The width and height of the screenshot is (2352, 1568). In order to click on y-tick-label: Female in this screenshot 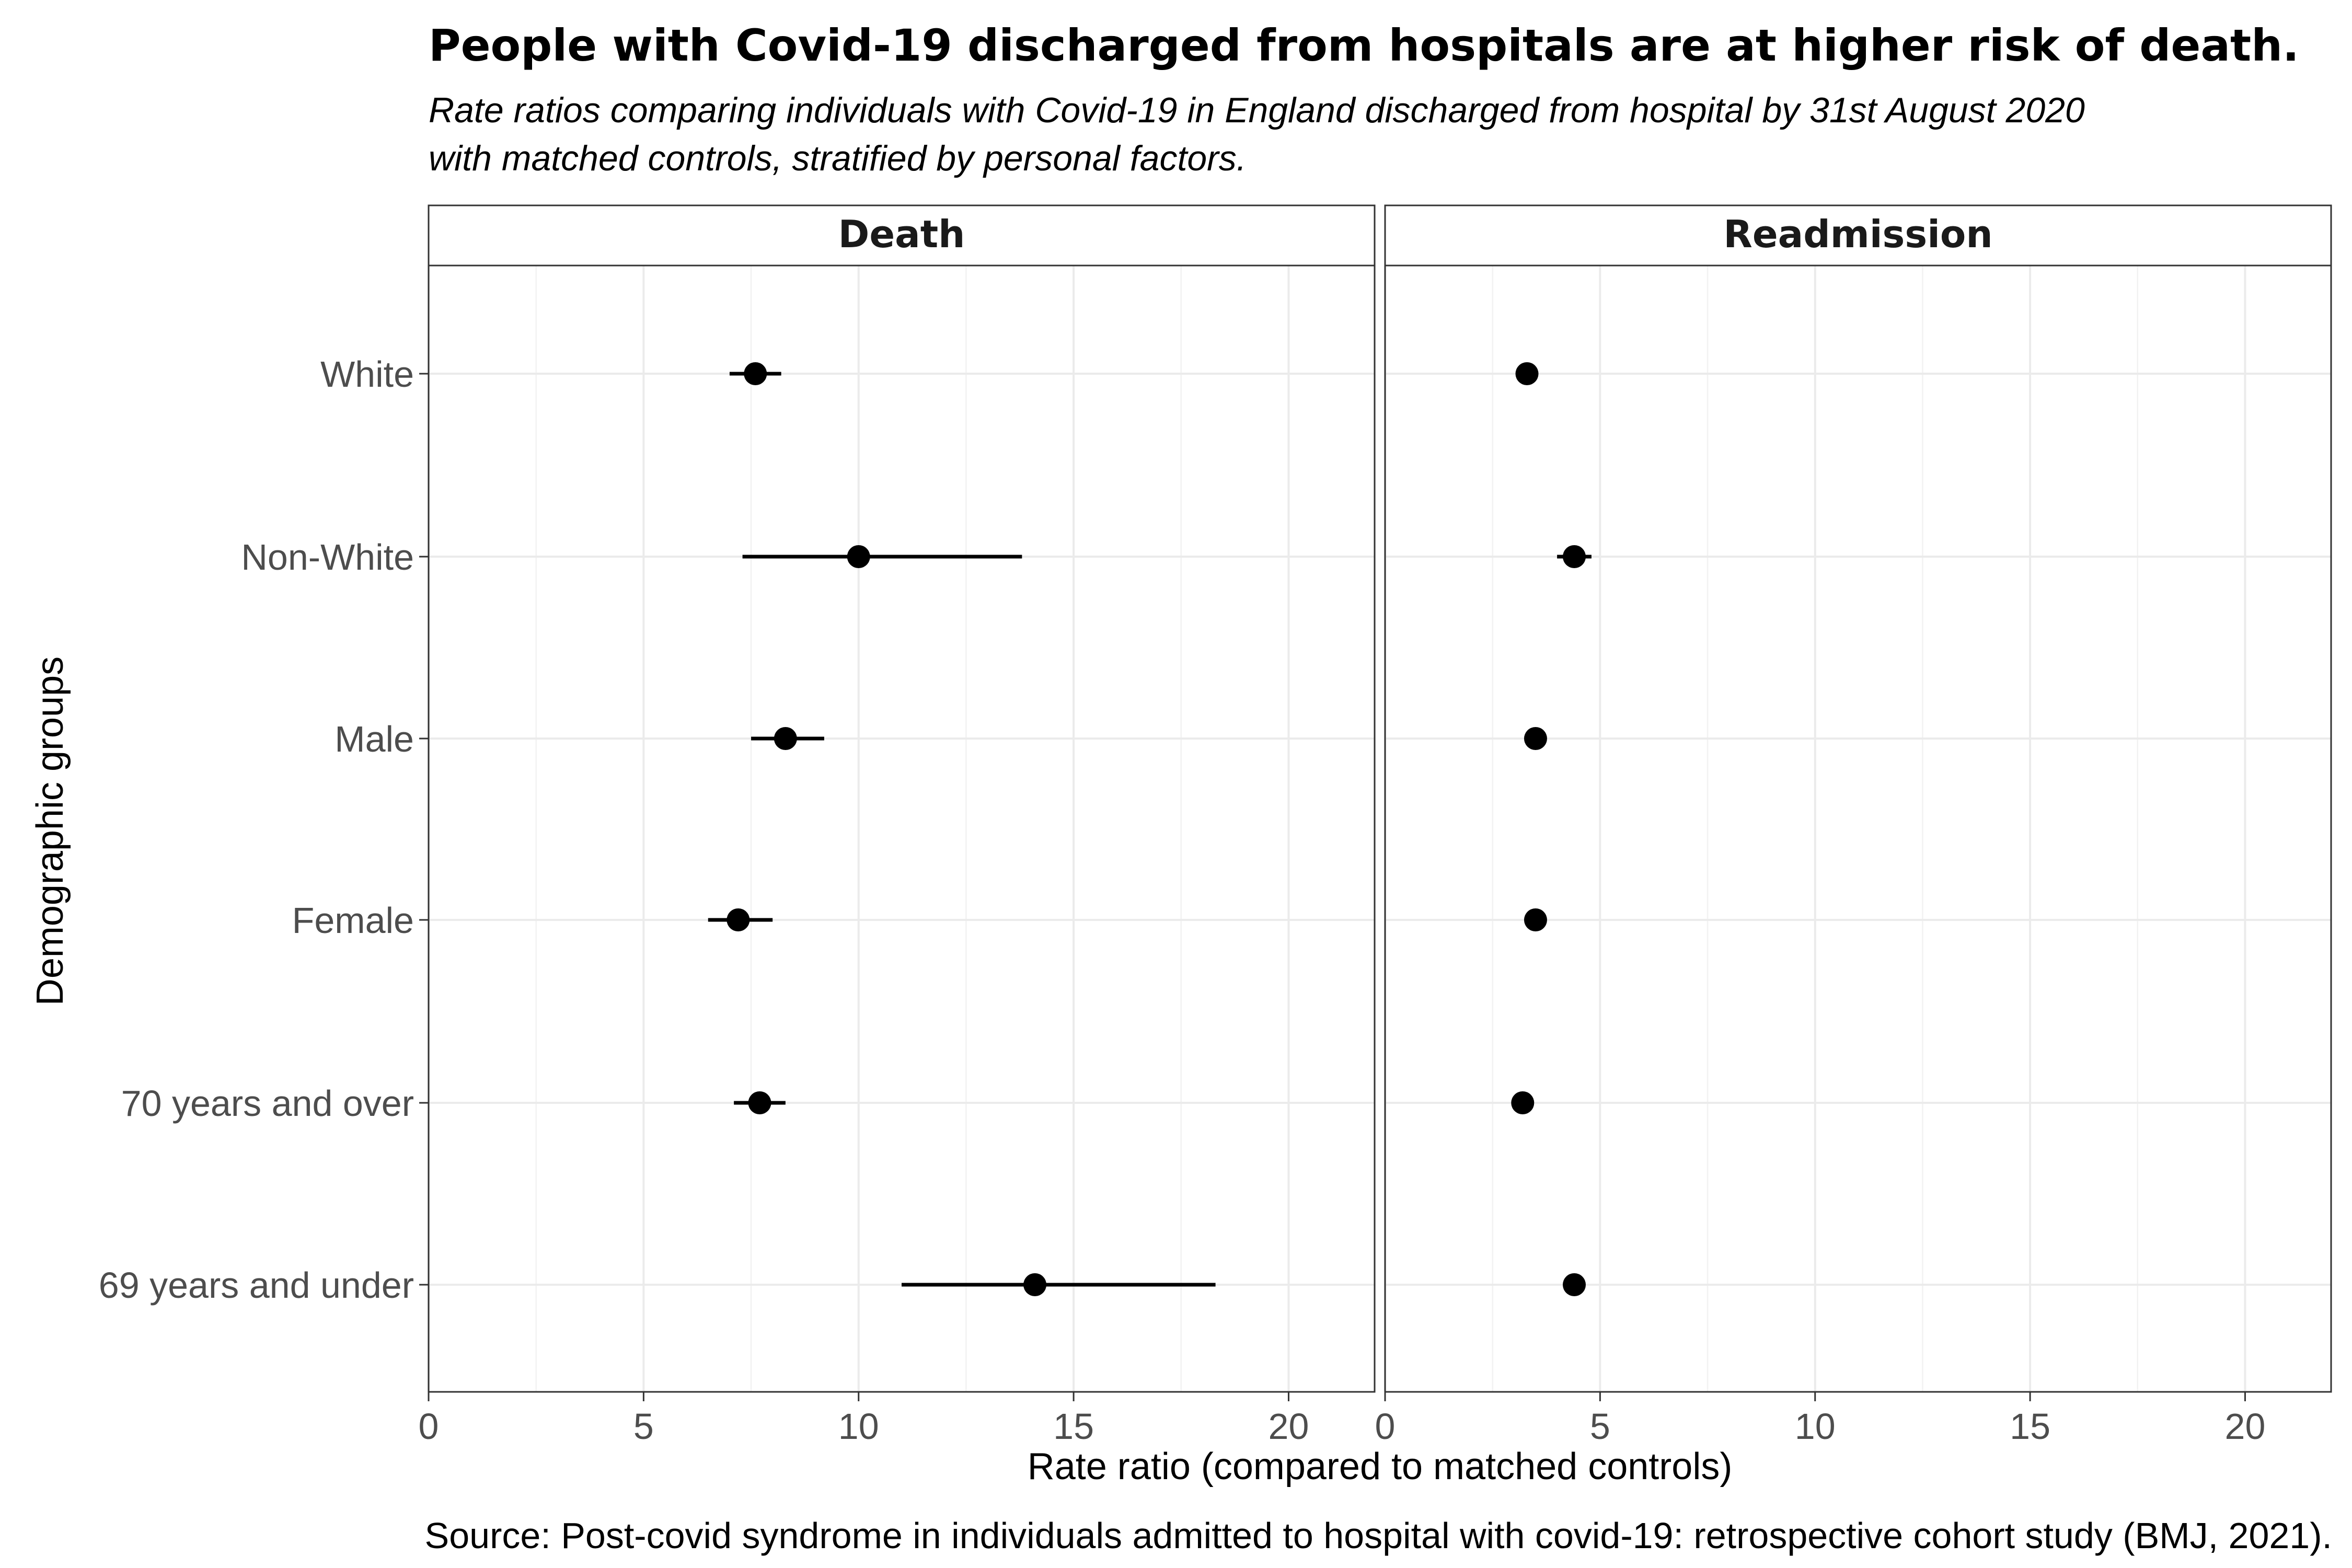, I will do `click(353, 920)`.